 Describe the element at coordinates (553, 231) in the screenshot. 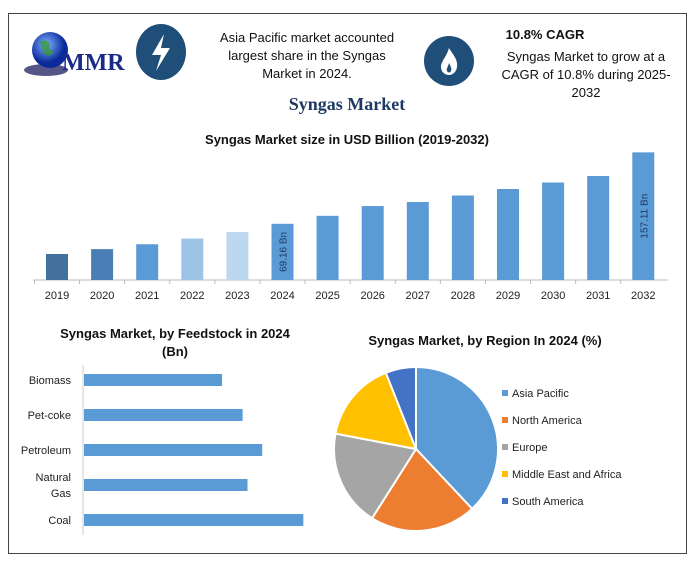

I see `bar-2030` at that location.